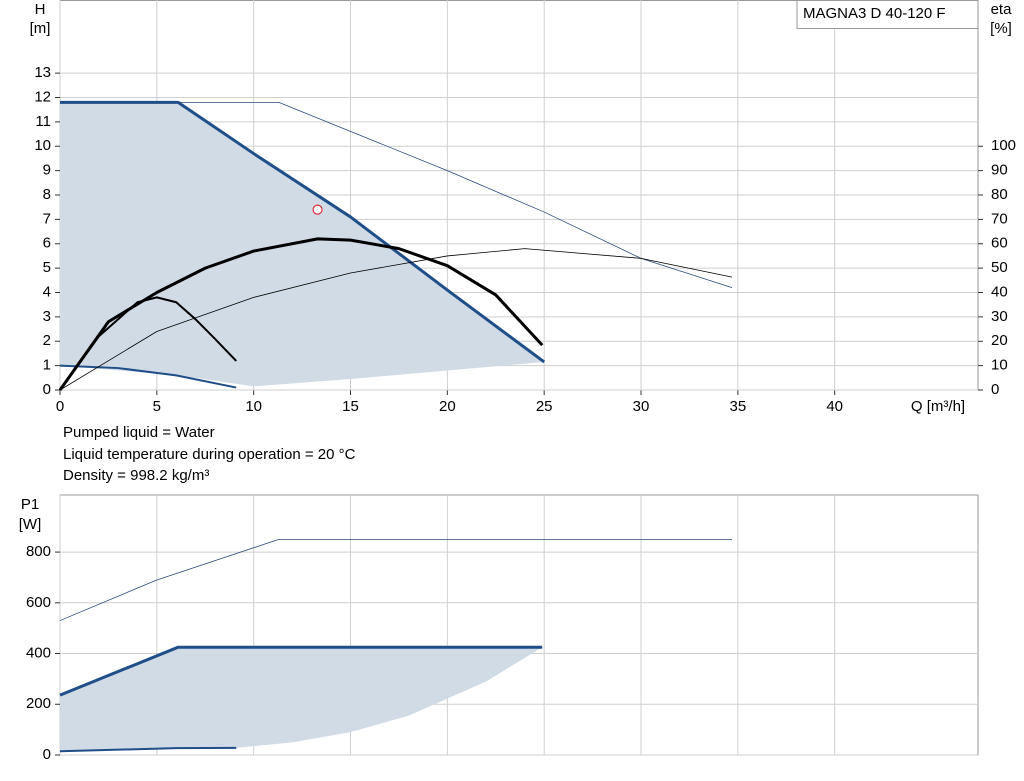 The image size is (1024, 781). What do you see at coordinates (43, 121) in the screenshot?
I see `y-tick-label: 11` at bounding box center [43, 121].